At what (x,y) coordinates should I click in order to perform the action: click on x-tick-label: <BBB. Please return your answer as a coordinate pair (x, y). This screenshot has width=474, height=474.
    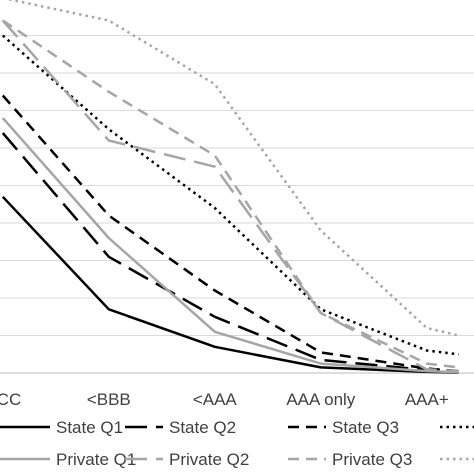
    Looking at the image, I should click on (109, 399).